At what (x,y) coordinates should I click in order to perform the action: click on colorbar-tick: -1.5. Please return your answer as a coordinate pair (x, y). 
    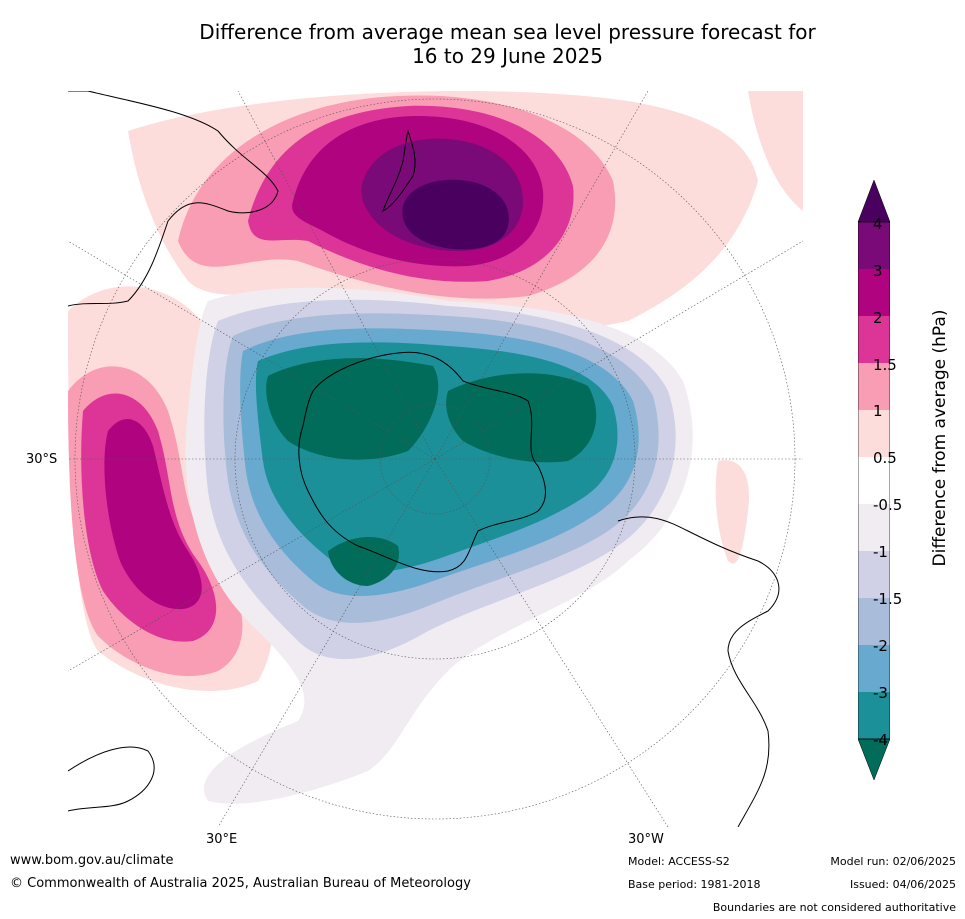
    Looking at the image, I should click on (888, 599).